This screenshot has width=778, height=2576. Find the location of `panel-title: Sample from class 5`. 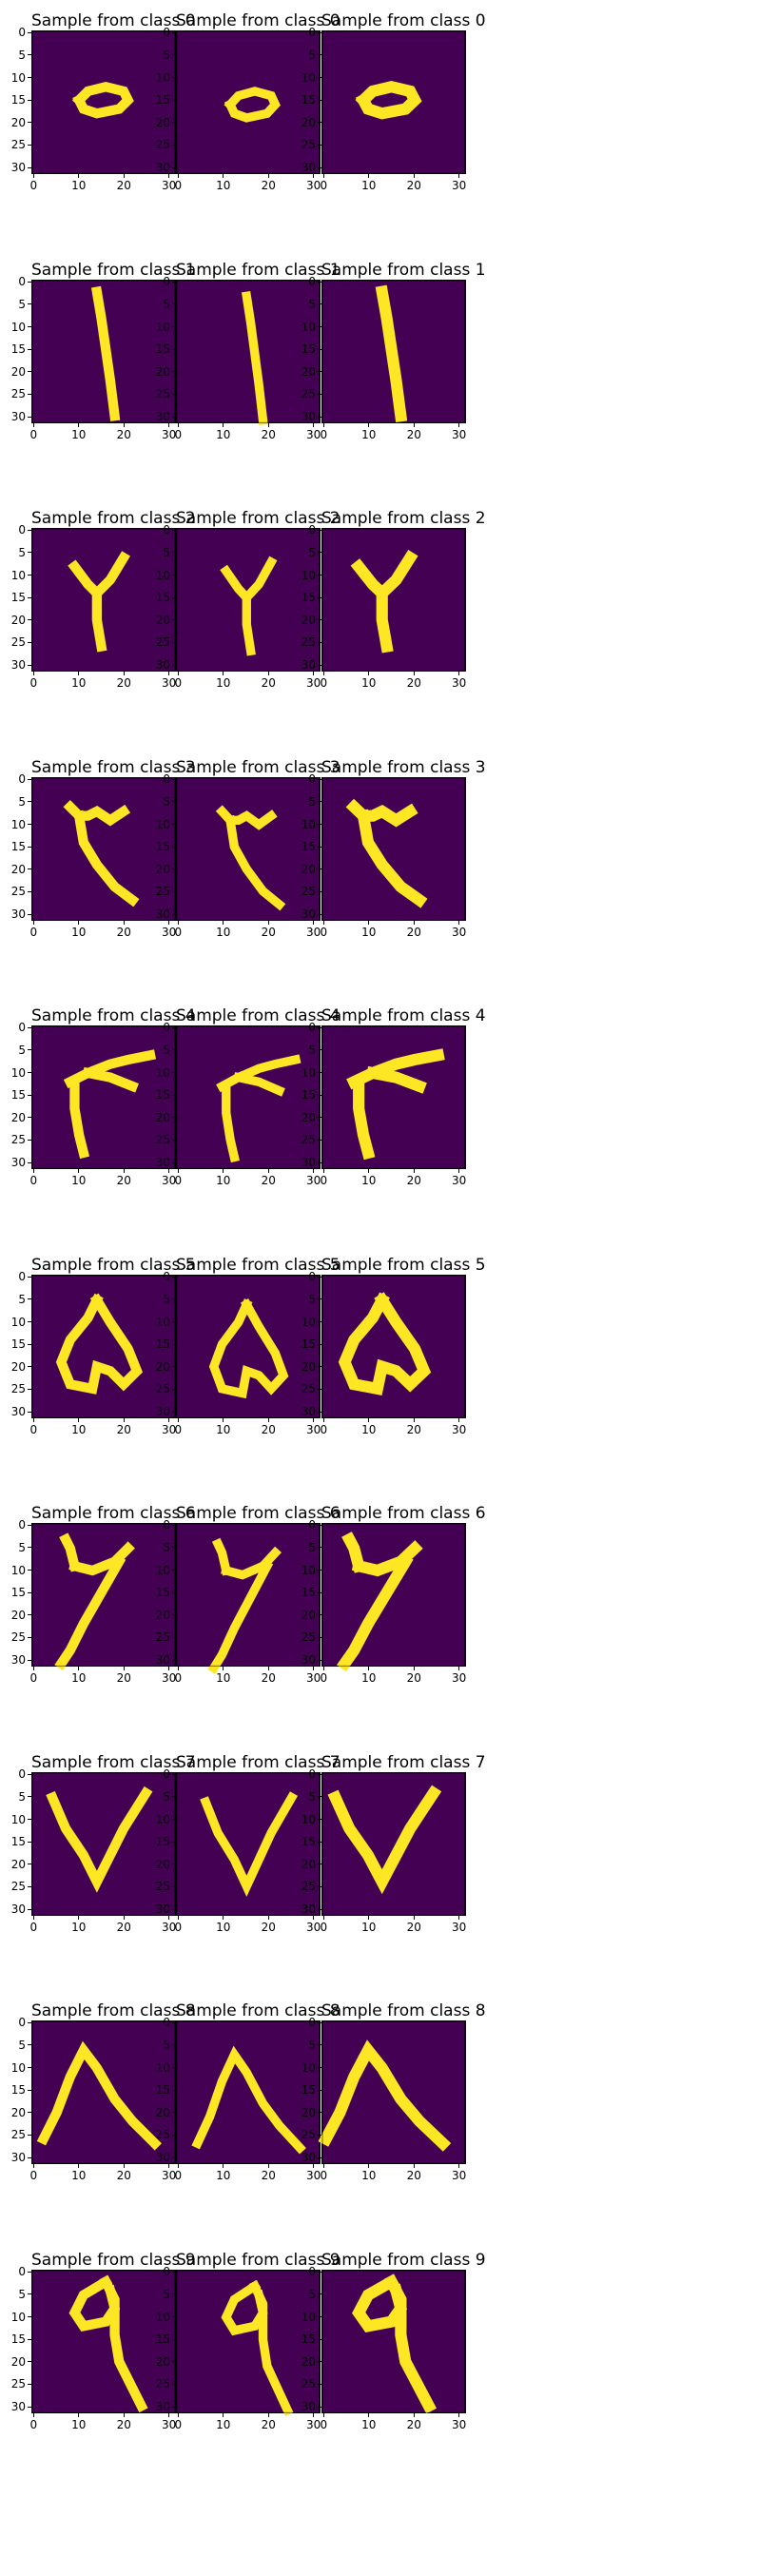

panel-title: Sample from class 5 is located at coordinates (258, 1265).